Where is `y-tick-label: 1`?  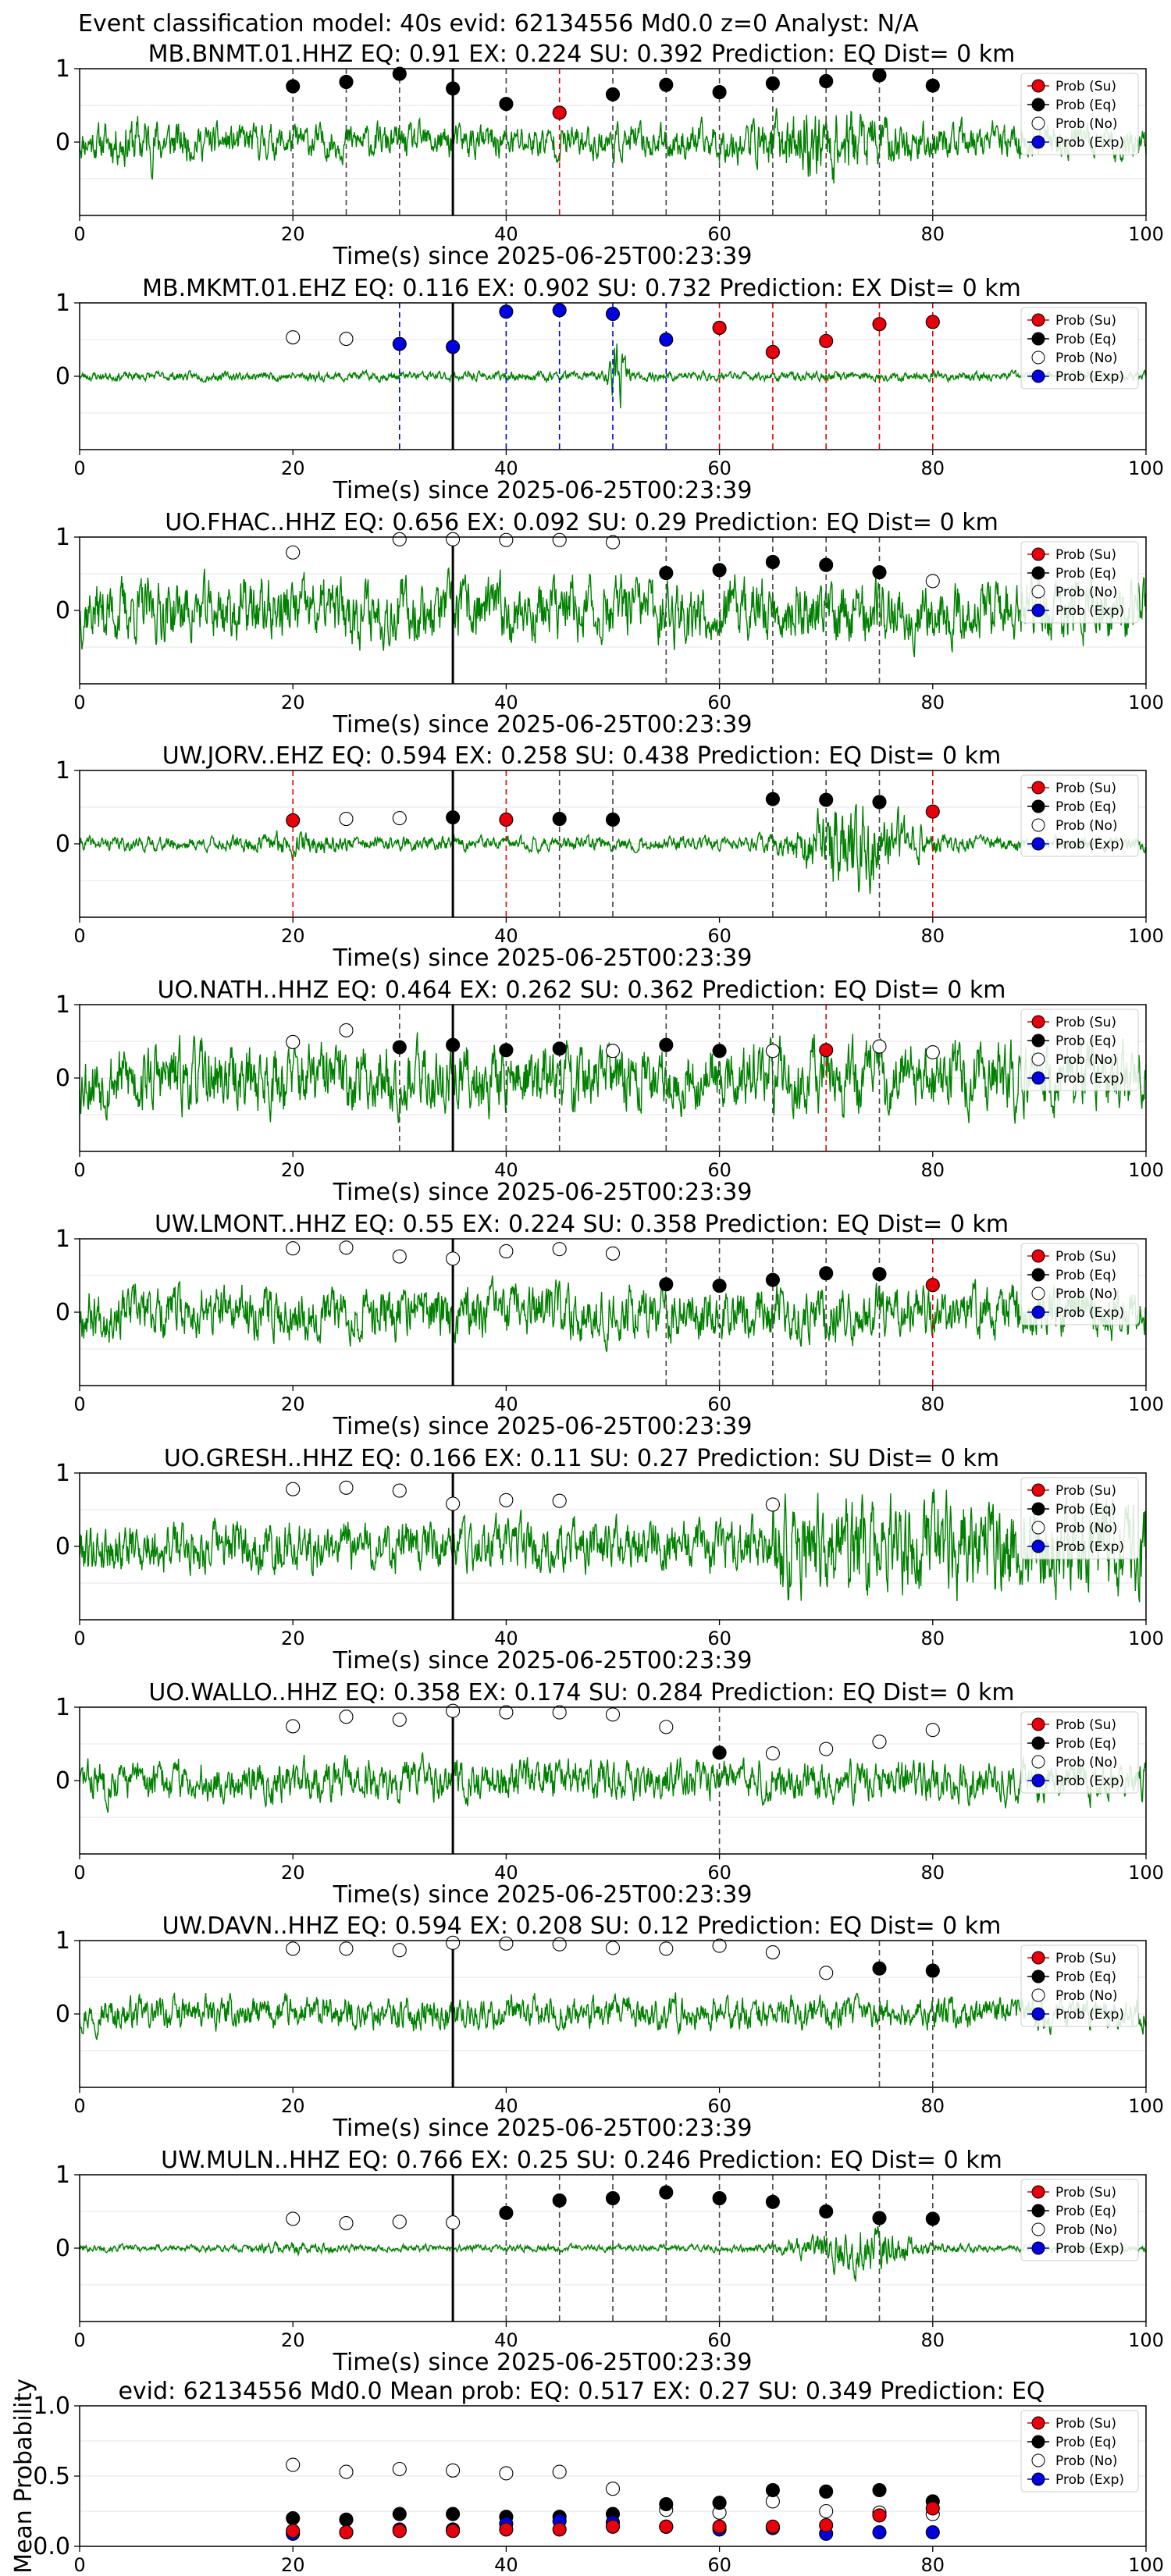 y-tick-label: 1 is located at coordinates (62, 771).